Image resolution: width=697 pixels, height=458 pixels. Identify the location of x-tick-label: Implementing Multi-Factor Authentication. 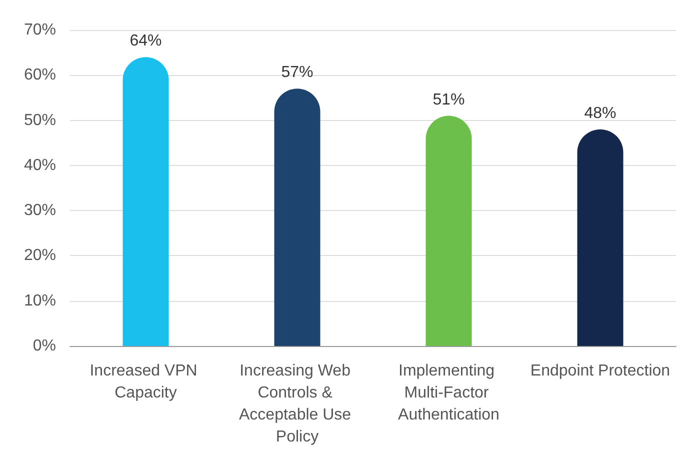
(449, 393).